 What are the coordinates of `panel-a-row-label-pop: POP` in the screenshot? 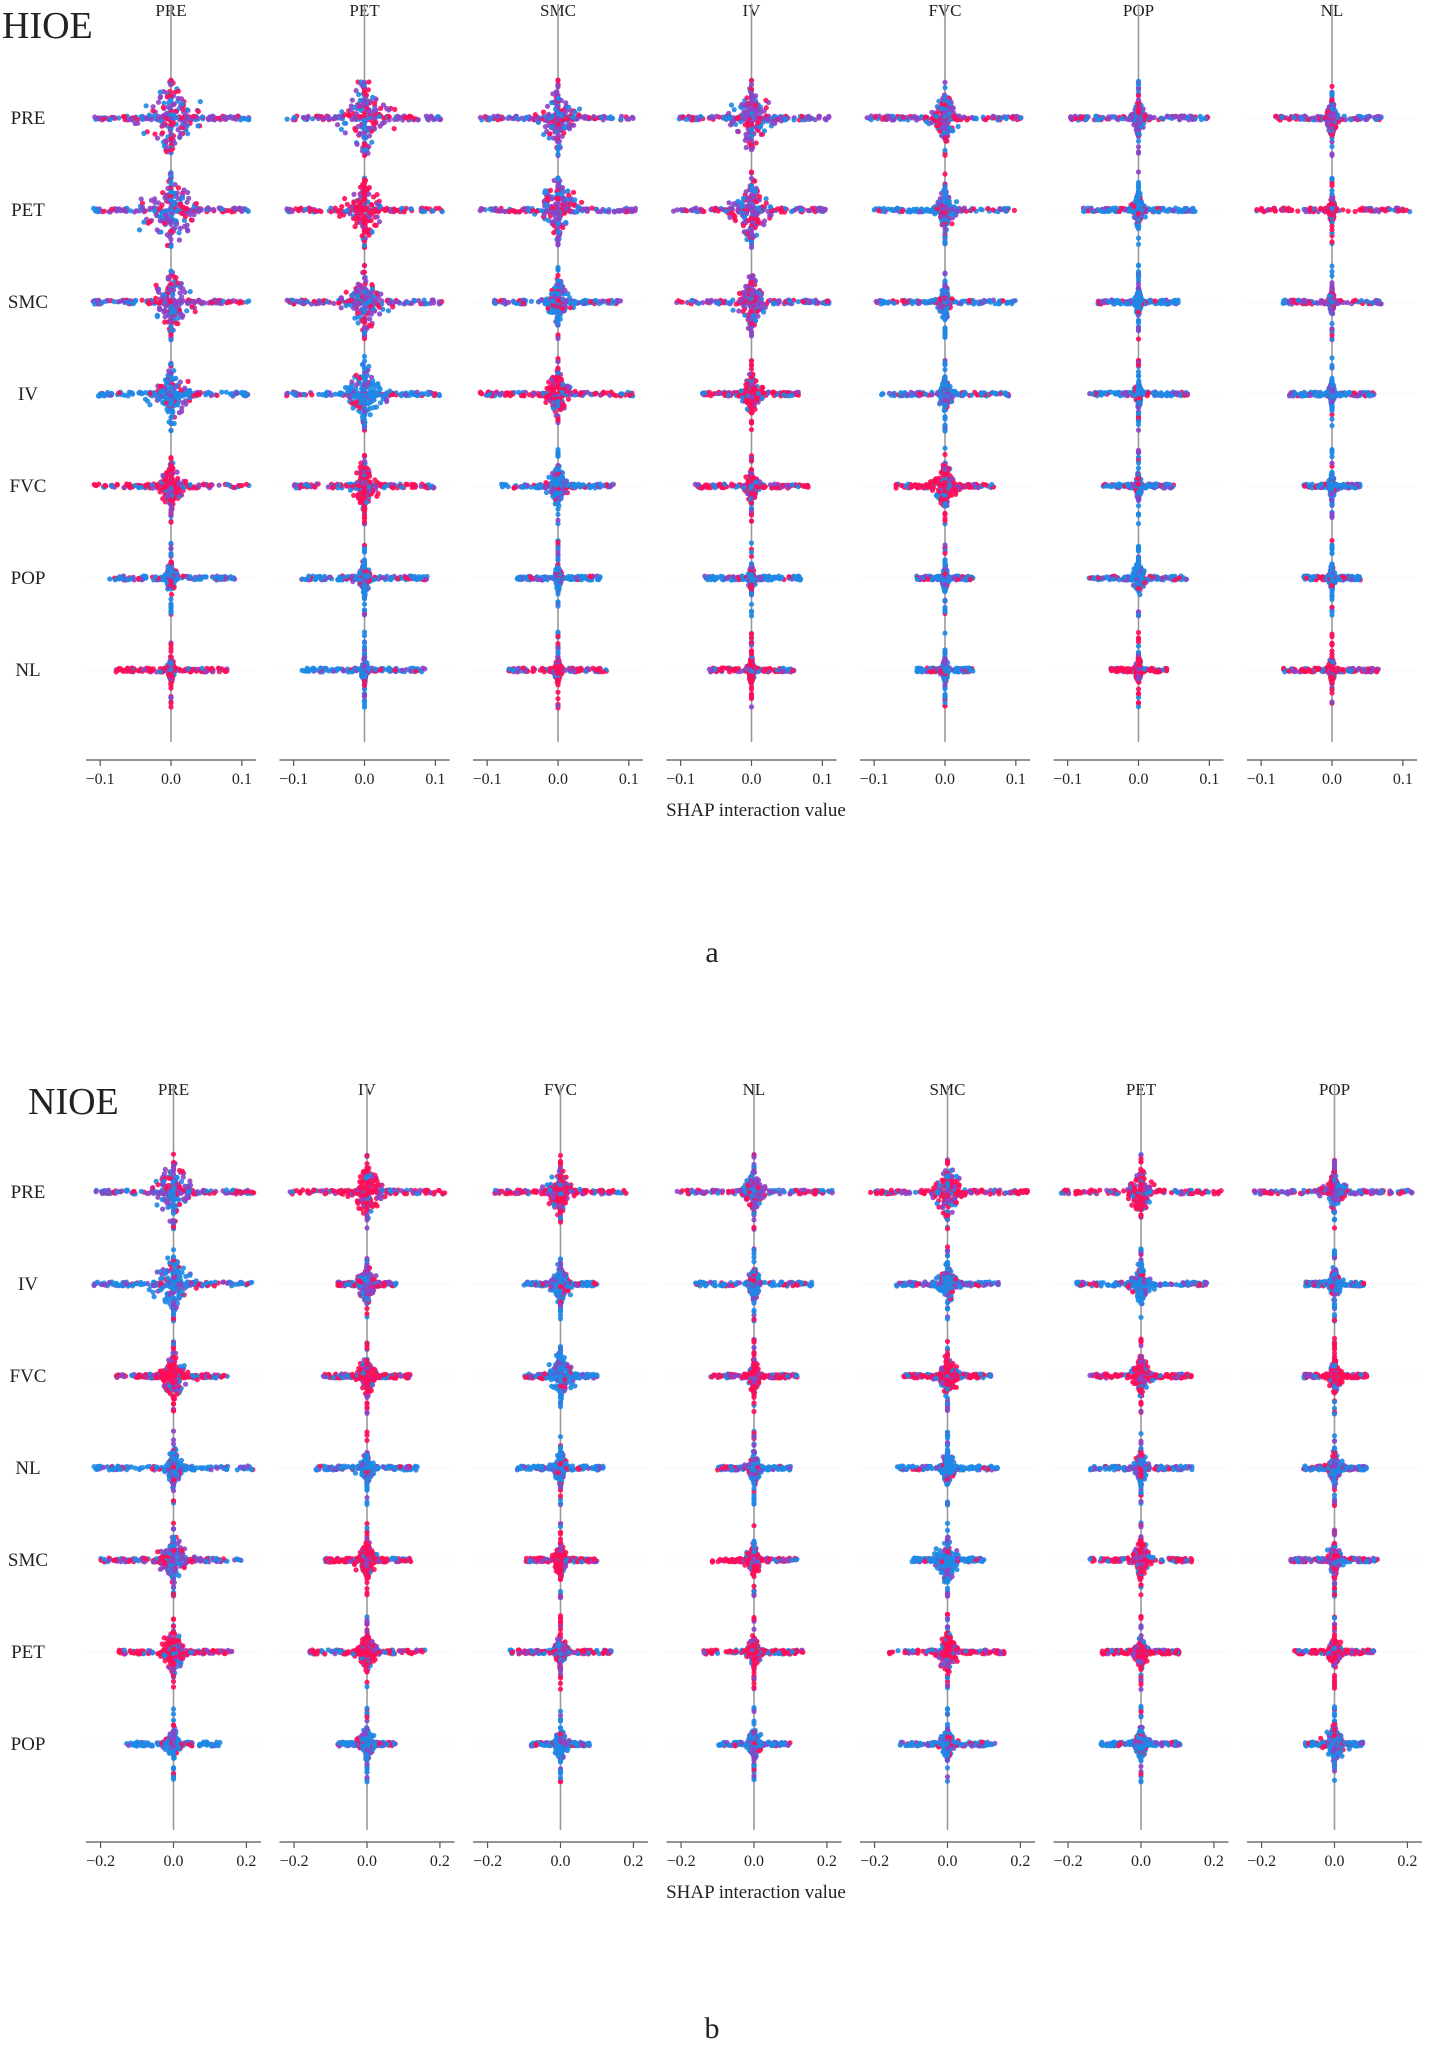 It's located at (28, 578).